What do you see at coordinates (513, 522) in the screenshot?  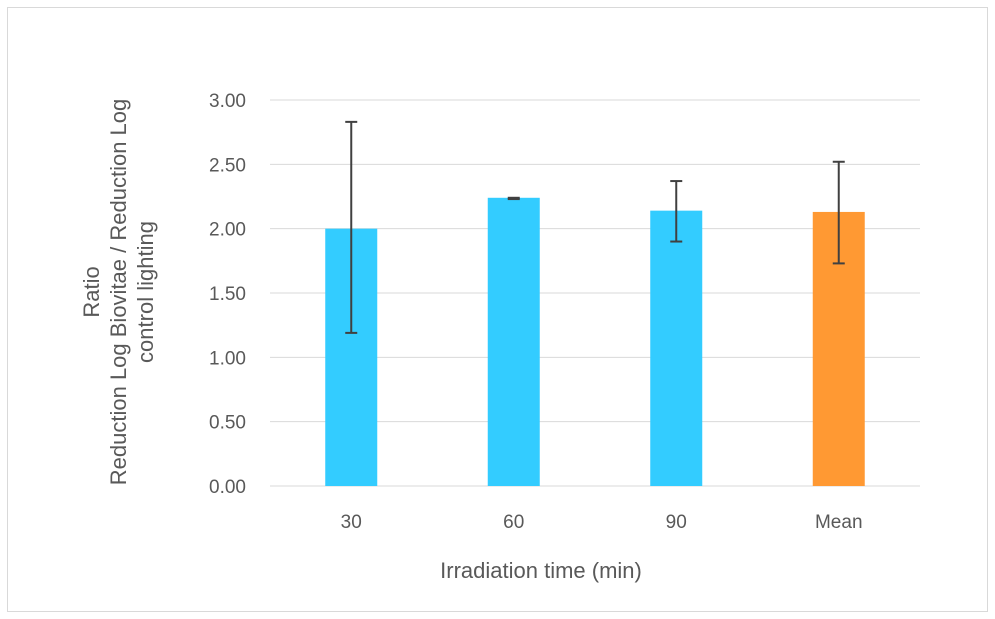 I see `x-tick-label: 60` at bounding box center [513, 522].